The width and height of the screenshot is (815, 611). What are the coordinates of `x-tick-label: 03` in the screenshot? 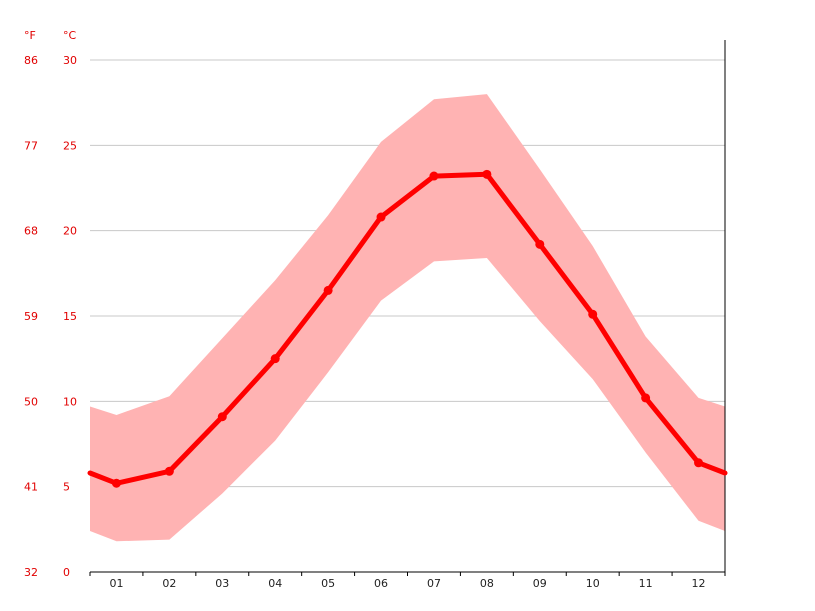 It's located at (222, 583).